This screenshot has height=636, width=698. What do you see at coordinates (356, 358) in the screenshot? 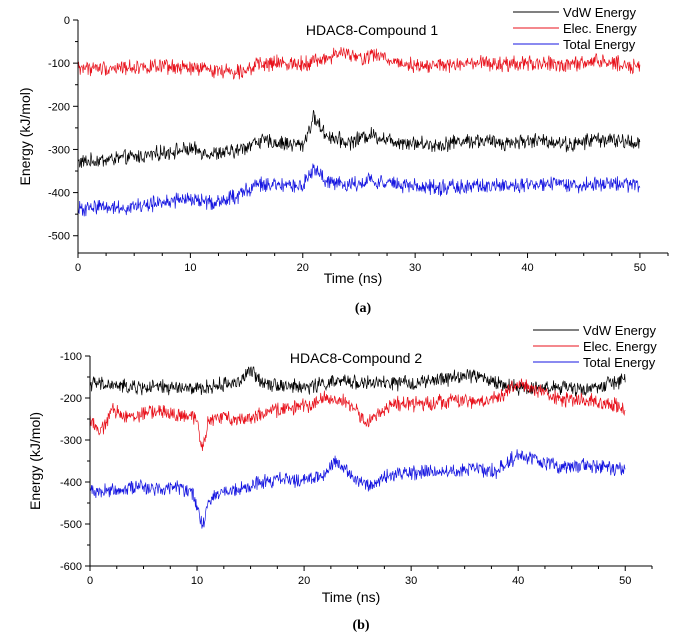
I see `chart-title: HDAC8-Compound 2` at bounding box center [356, 358].